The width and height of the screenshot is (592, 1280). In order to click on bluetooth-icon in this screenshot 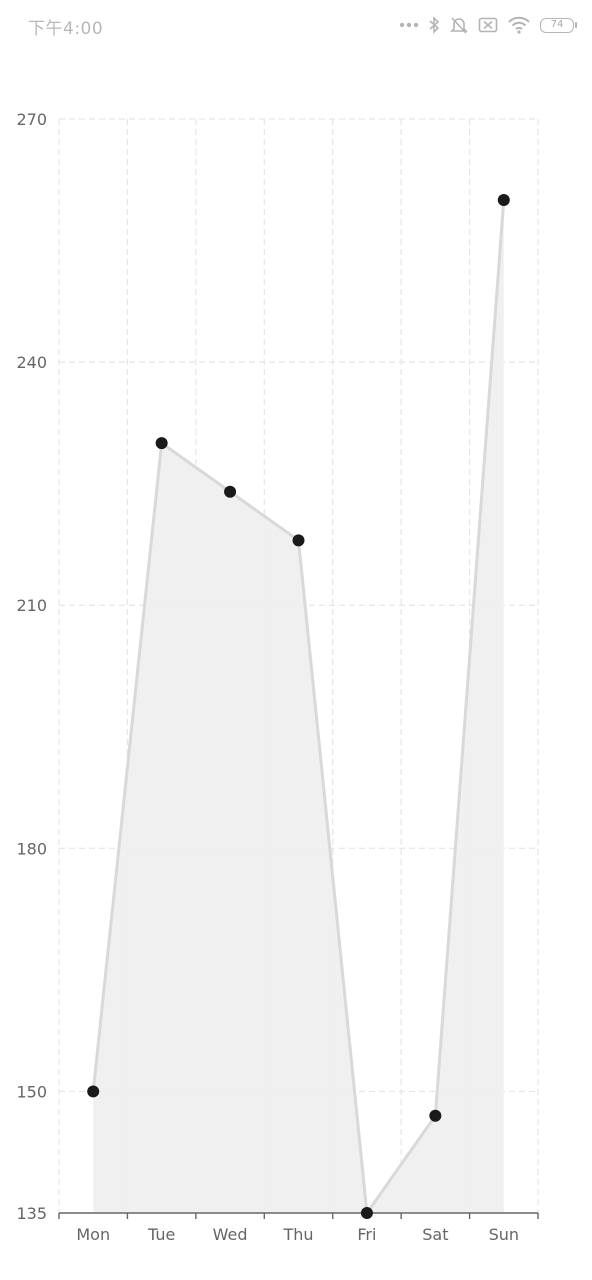, I will do `click(434, 25)`.